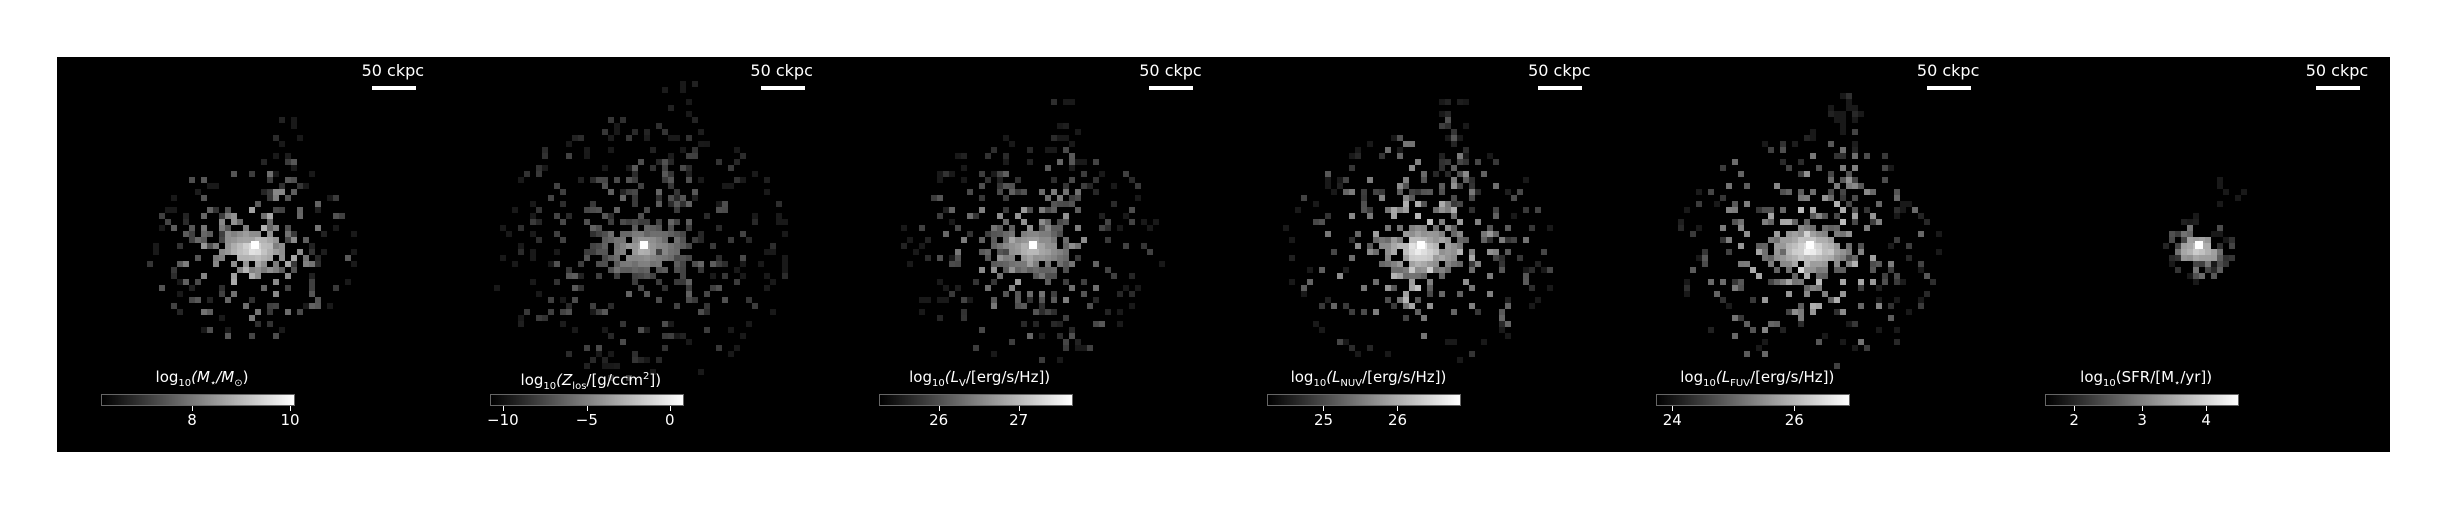  What do you see at coordinates (290, 420) in the screenshot?
I see `colorbar-tick-label: 10` at bounding box center [290, 420].